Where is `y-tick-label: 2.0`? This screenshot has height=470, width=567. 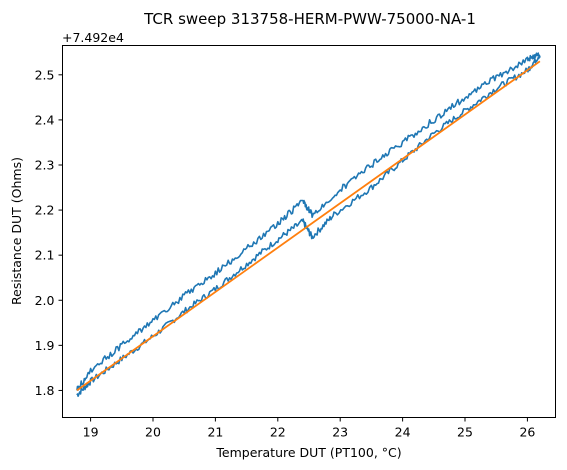 y-tick-label: 2.0 is located at coordinates (45, 300).